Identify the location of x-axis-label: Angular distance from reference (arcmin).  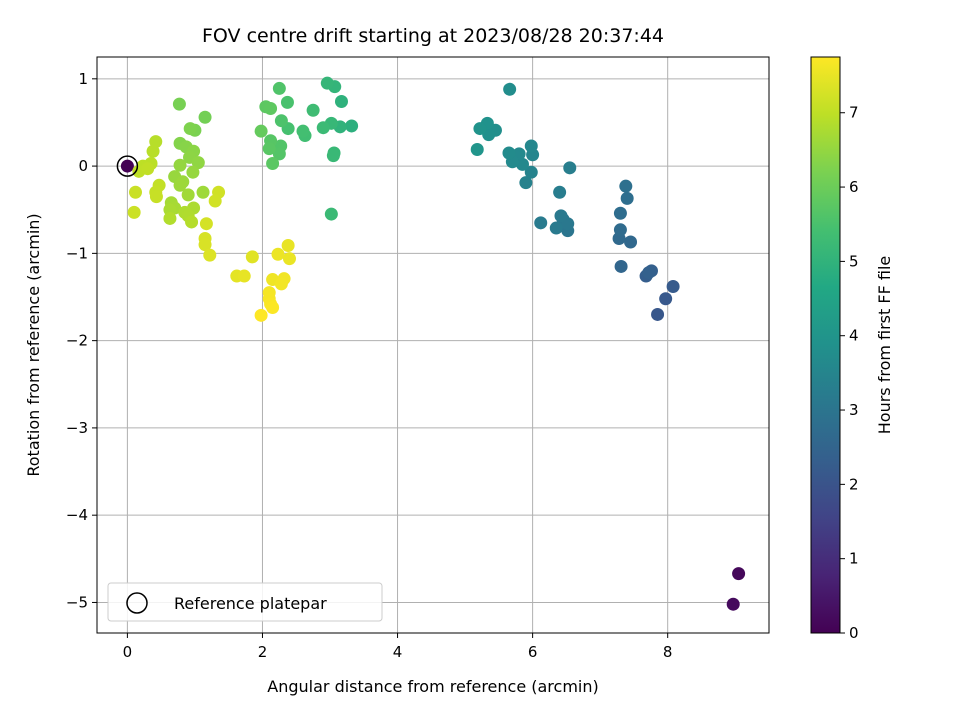
(432, 686).